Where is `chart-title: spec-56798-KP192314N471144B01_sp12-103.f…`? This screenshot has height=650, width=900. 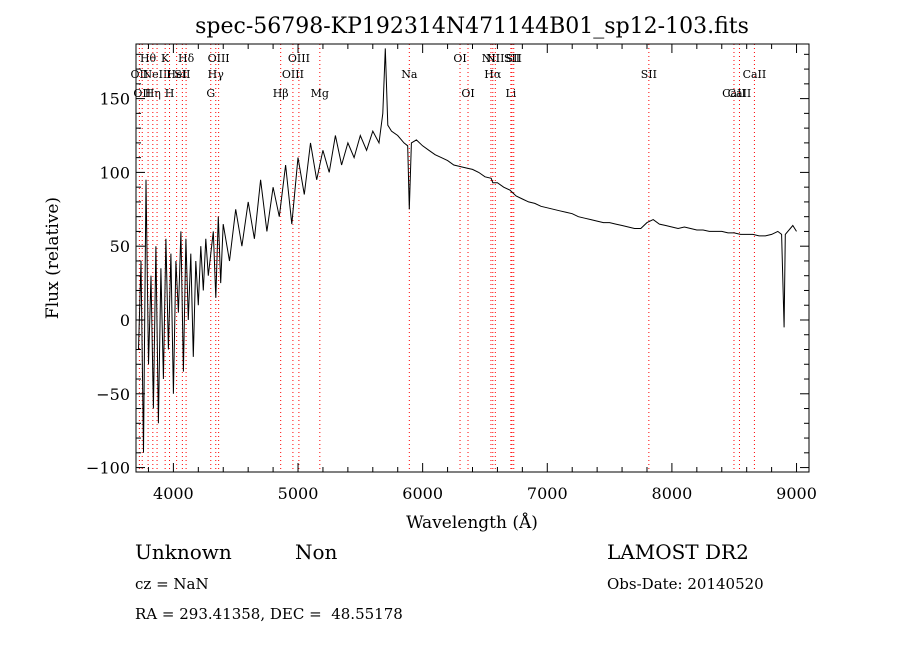 chart-title: spec-56798-KP192314N471144B01_sp12-103.f… is located at coordinates (472, 26).